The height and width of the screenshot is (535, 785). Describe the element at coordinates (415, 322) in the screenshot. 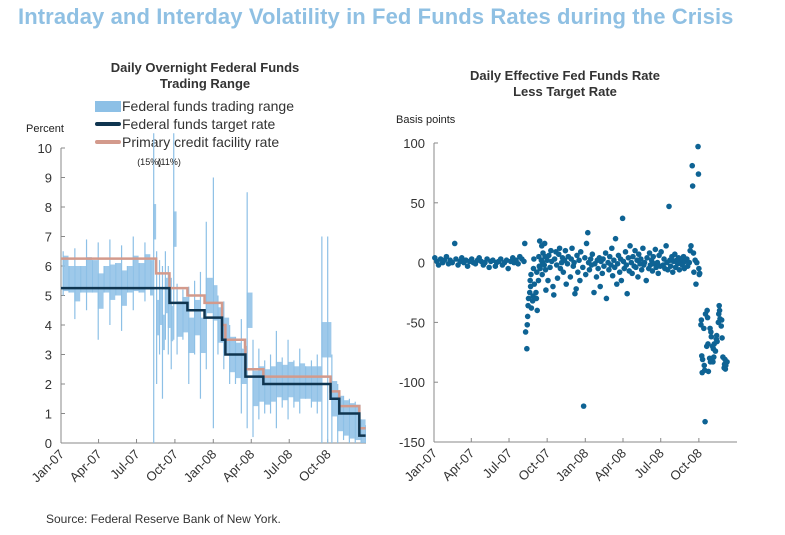

I see `right-y-tick-label: -50` at that location.